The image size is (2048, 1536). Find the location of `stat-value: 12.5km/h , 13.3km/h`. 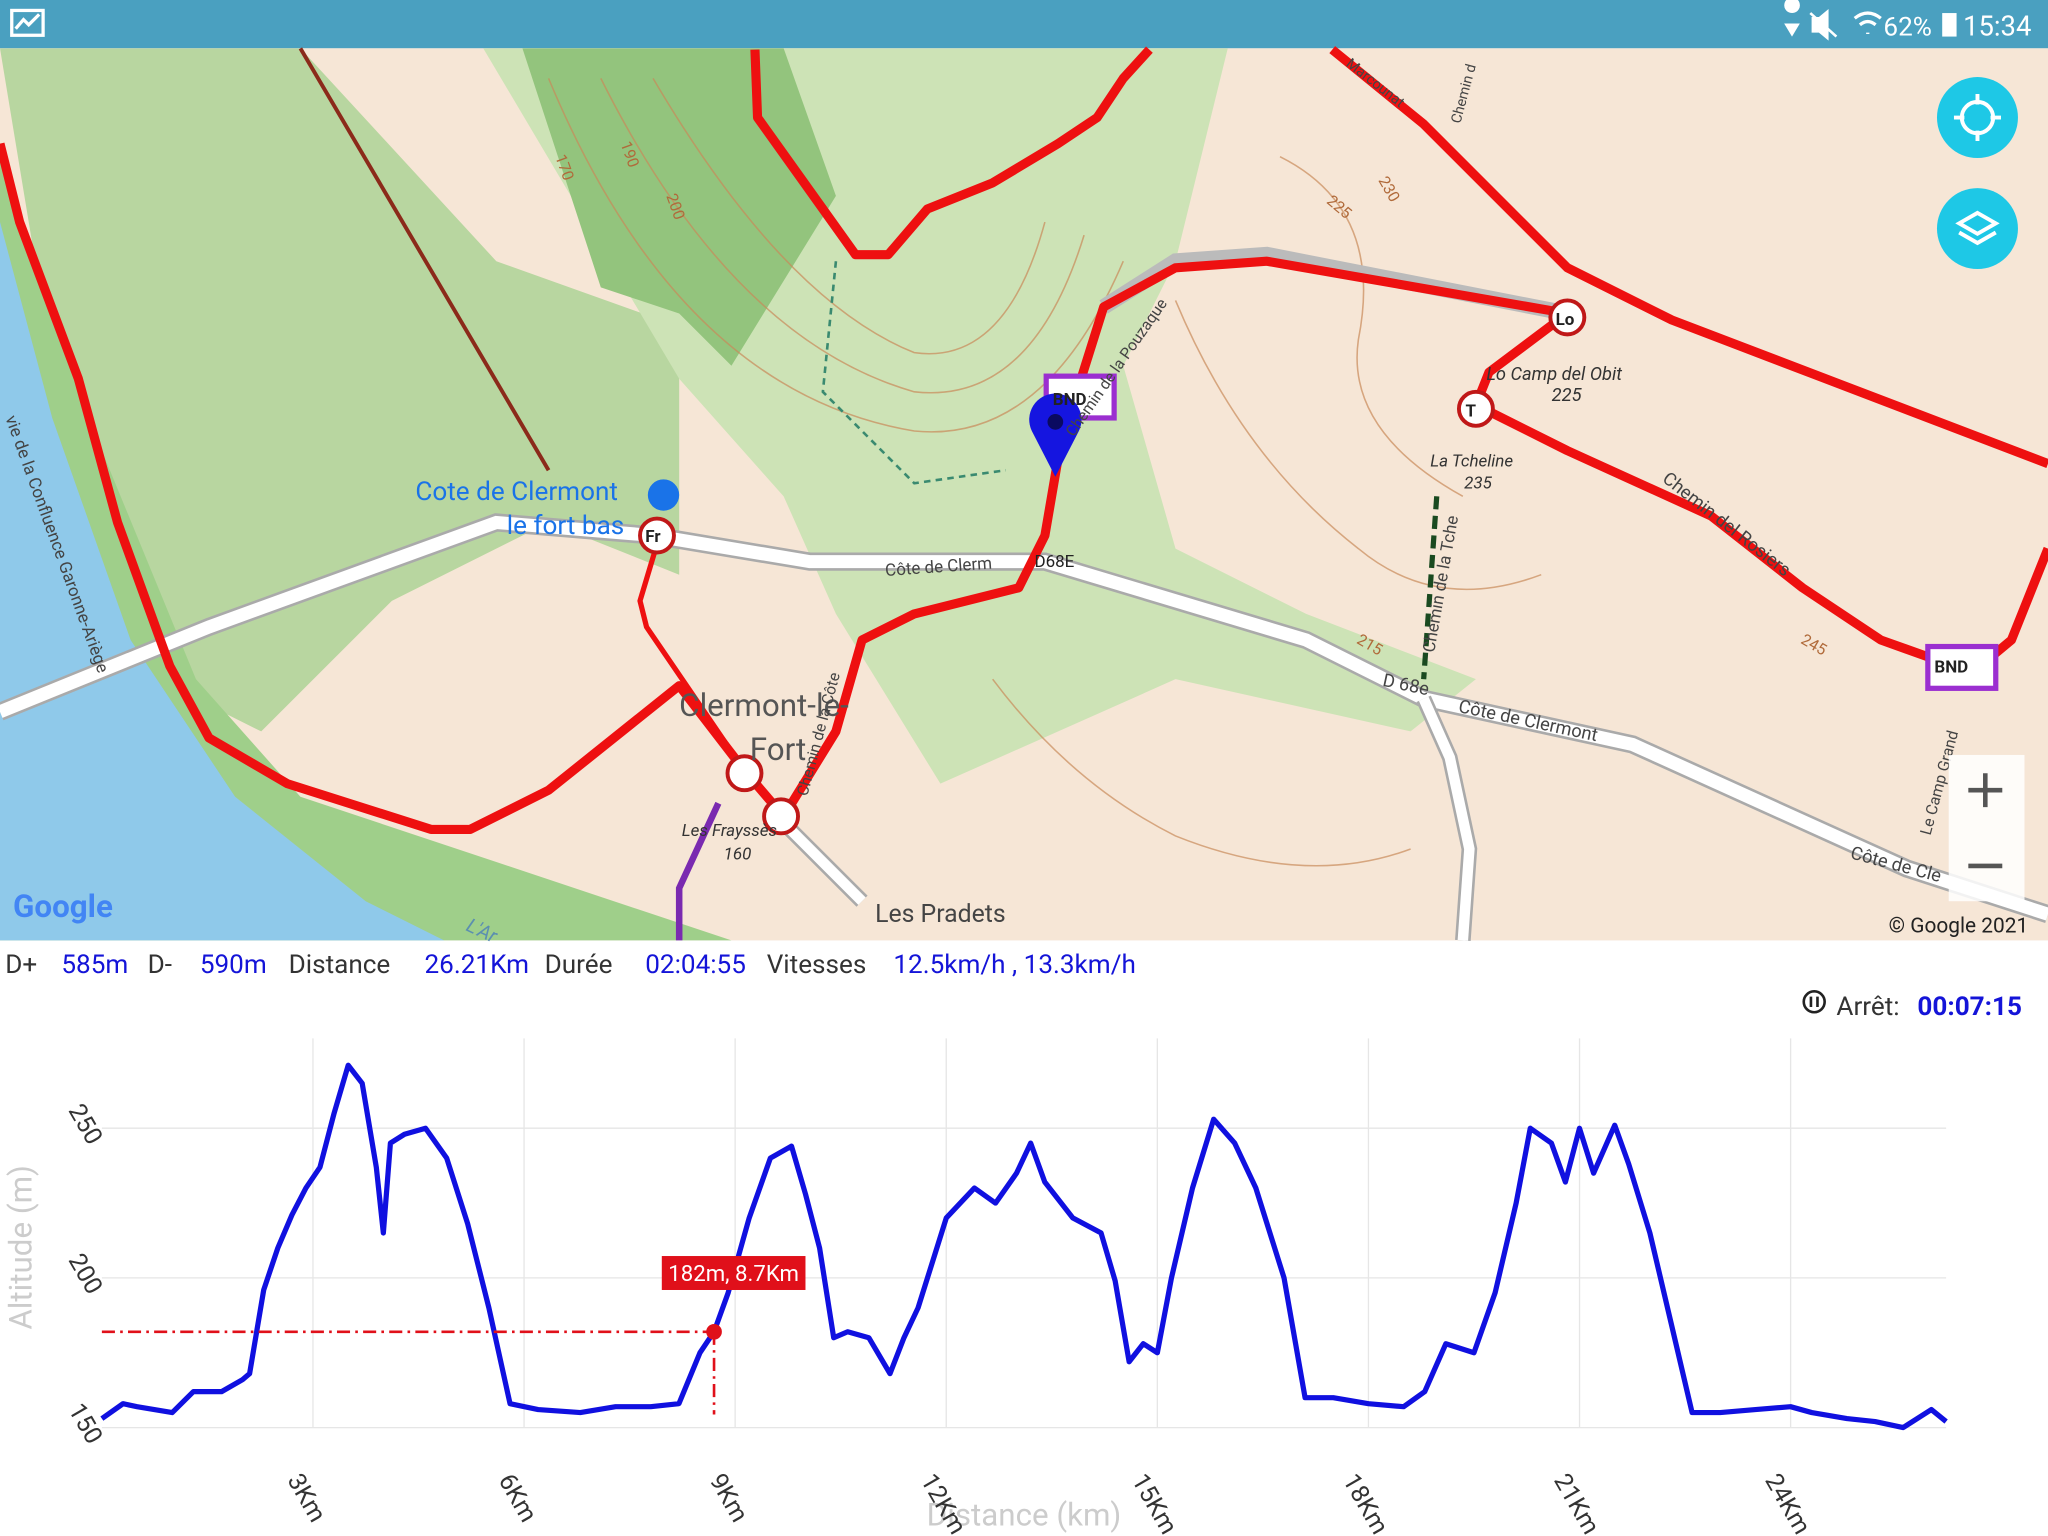

stat-value: 12.5km/h , 13.3km/h is located at coordinates (1014, 965).